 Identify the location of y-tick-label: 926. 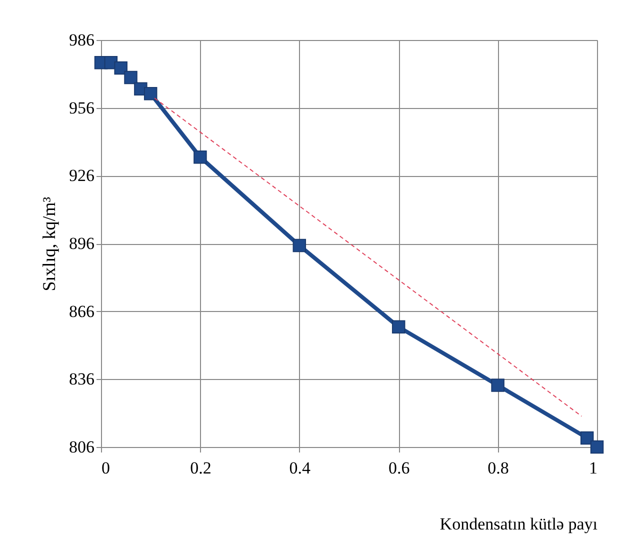
(81, 176).